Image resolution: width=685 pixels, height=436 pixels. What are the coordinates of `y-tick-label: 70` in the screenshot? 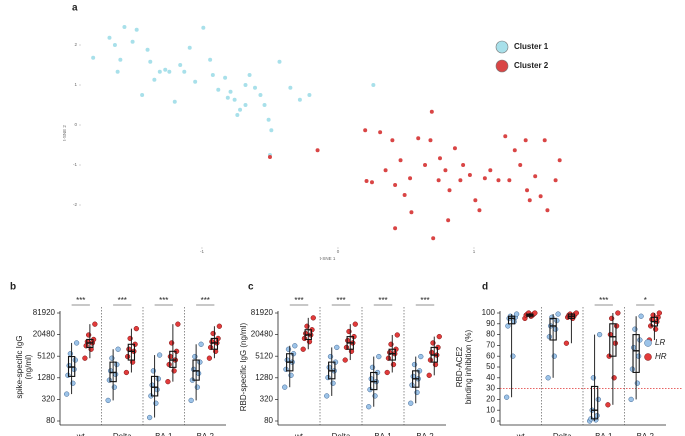 It's located at (490, 345).